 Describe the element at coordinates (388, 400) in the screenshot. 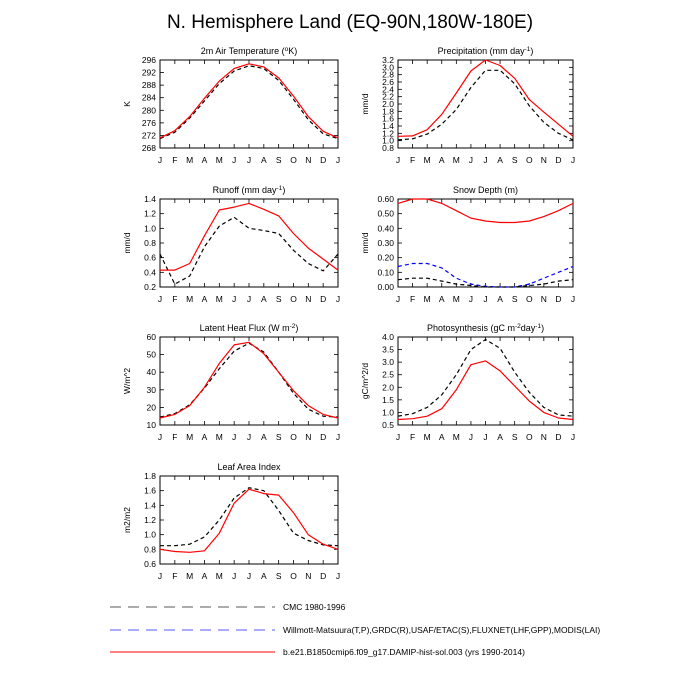

I see `y-tick-label: 1.5` at that location.